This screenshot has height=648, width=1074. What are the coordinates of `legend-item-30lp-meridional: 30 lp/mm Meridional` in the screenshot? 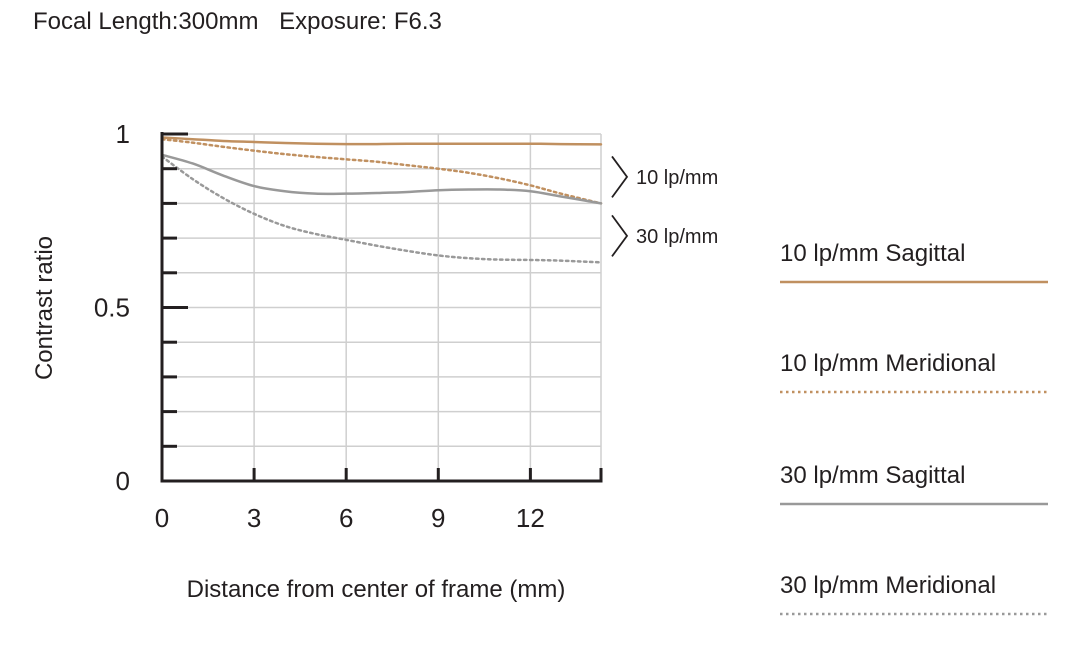 It's located at (914, 595).